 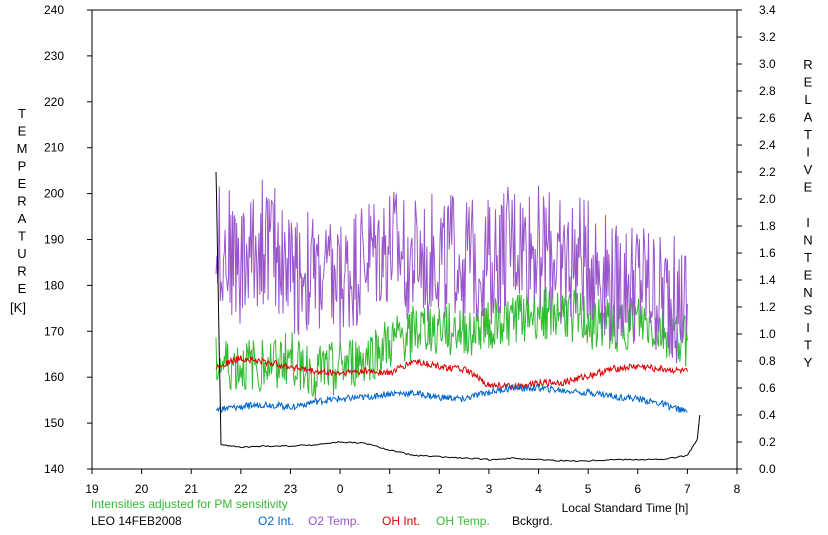 What do you see at coordinates (189, 504) in the screenshot?
I see `sensitivity-note: Intensities adjusted for PM sensitivity` at bounding box center [189, 504].